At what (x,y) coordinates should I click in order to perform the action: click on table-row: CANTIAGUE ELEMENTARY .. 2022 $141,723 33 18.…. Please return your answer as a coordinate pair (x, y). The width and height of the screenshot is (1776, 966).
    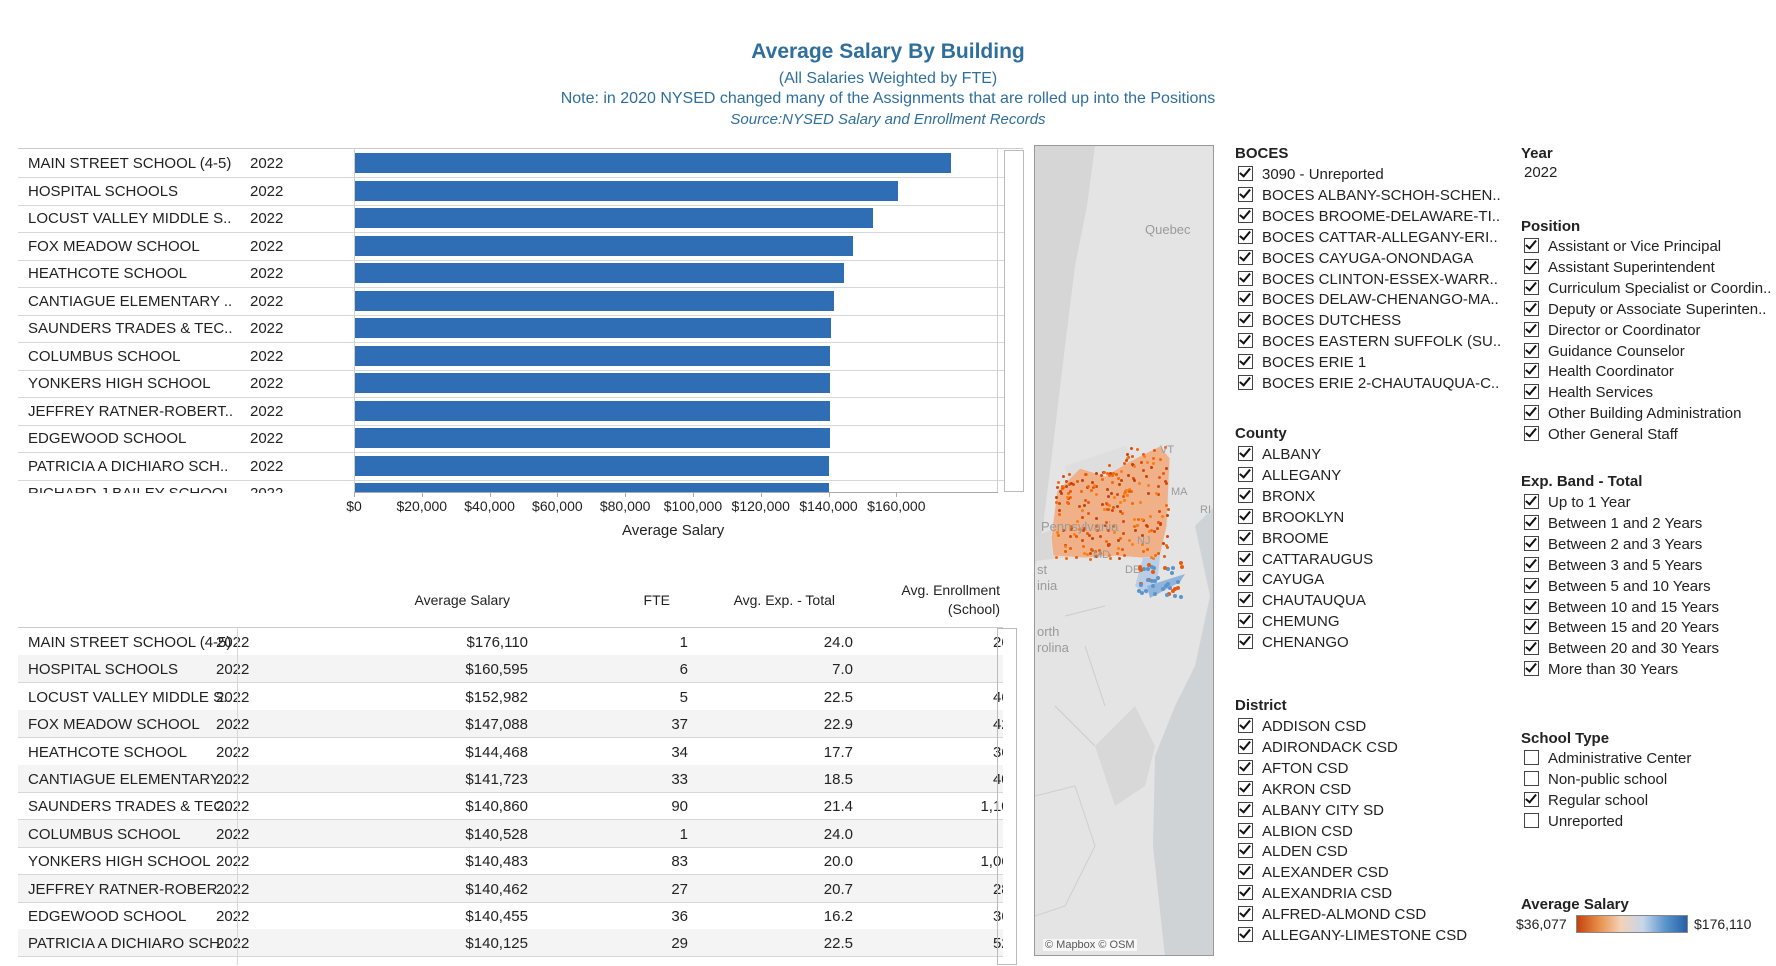
    Looking at the image, I should click on (510, 779).